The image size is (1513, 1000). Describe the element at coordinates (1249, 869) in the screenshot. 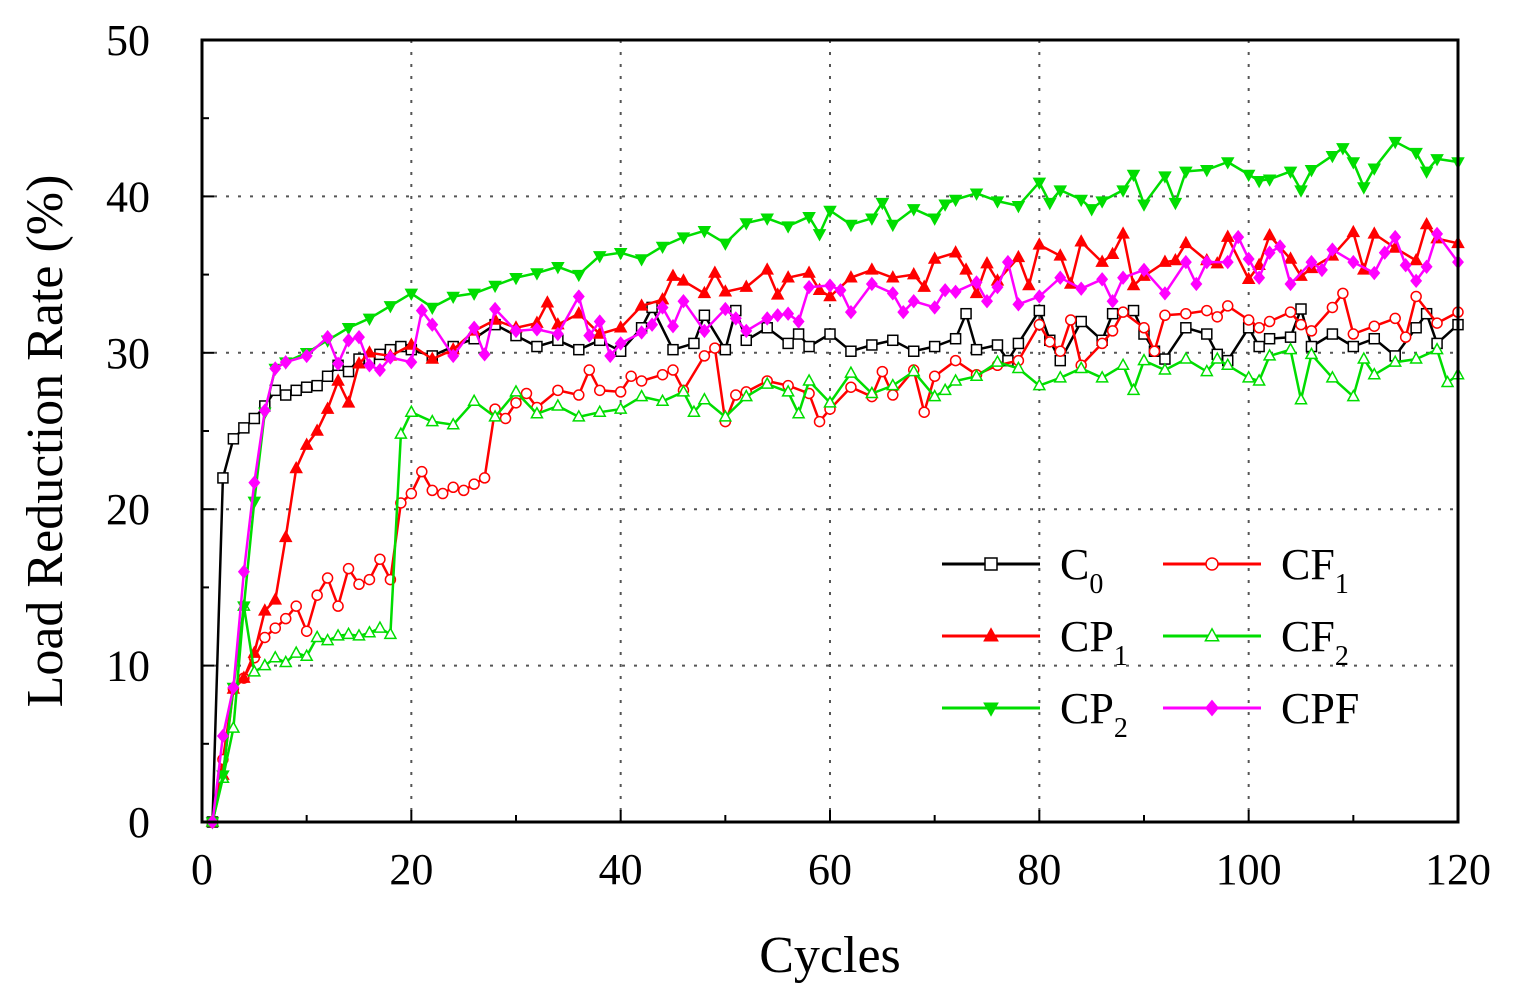

I see `x-tick-label: 100` at that location.